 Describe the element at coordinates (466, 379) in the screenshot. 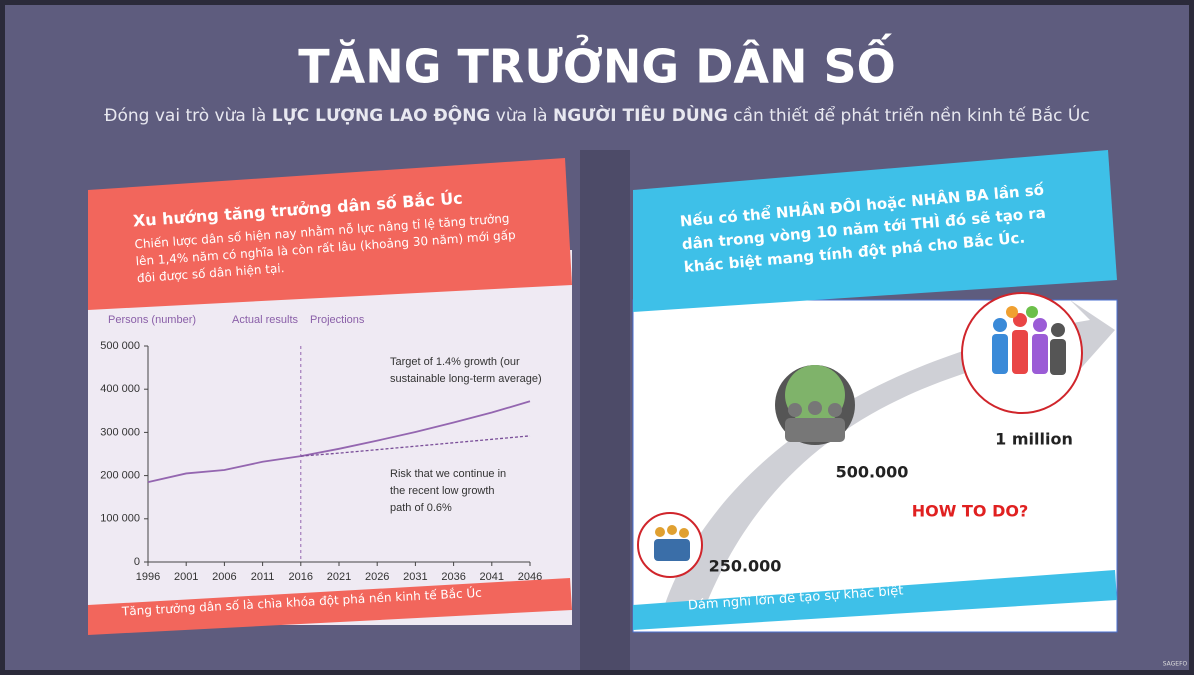

I see `annotation: sustainable long-term average)` at that location.